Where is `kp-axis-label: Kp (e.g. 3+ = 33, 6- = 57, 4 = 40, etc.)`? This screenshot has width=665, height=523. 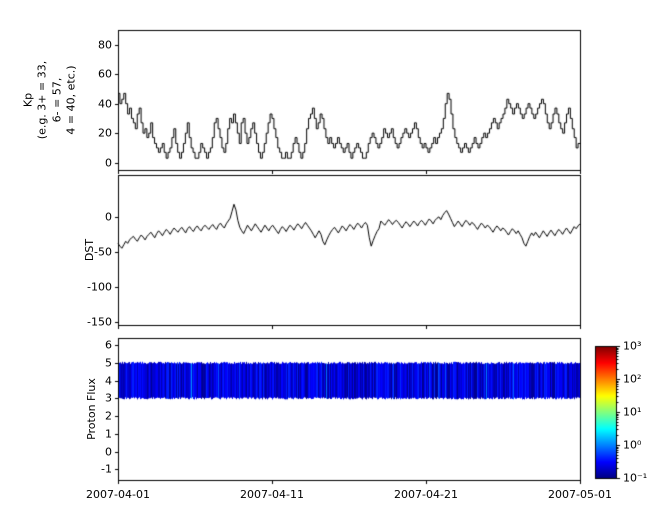
kp-axis-label: Kp (e.g. 3+ = 33, 6- = 57, 4 = 40, etc.) is located at coordinates (49, 100).